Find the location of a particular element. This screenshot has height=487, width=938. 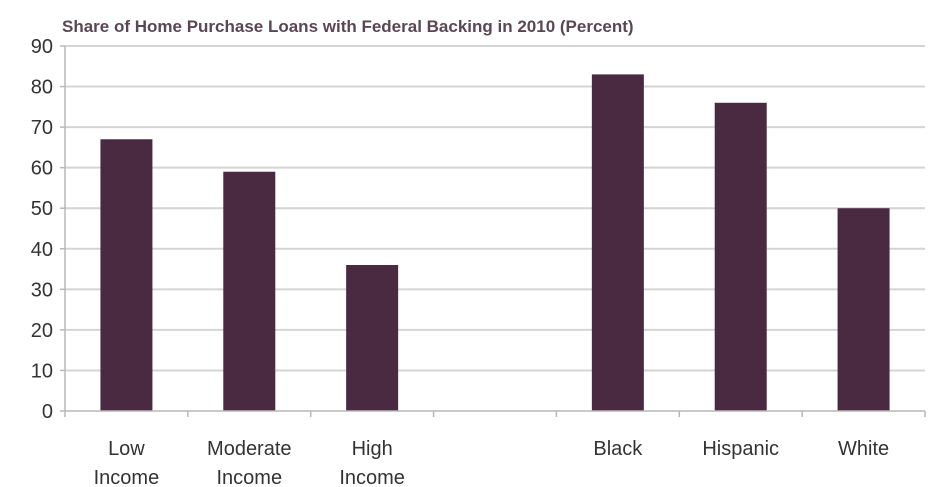

y-tick-label: 10 is located at coordinates (42, 371).